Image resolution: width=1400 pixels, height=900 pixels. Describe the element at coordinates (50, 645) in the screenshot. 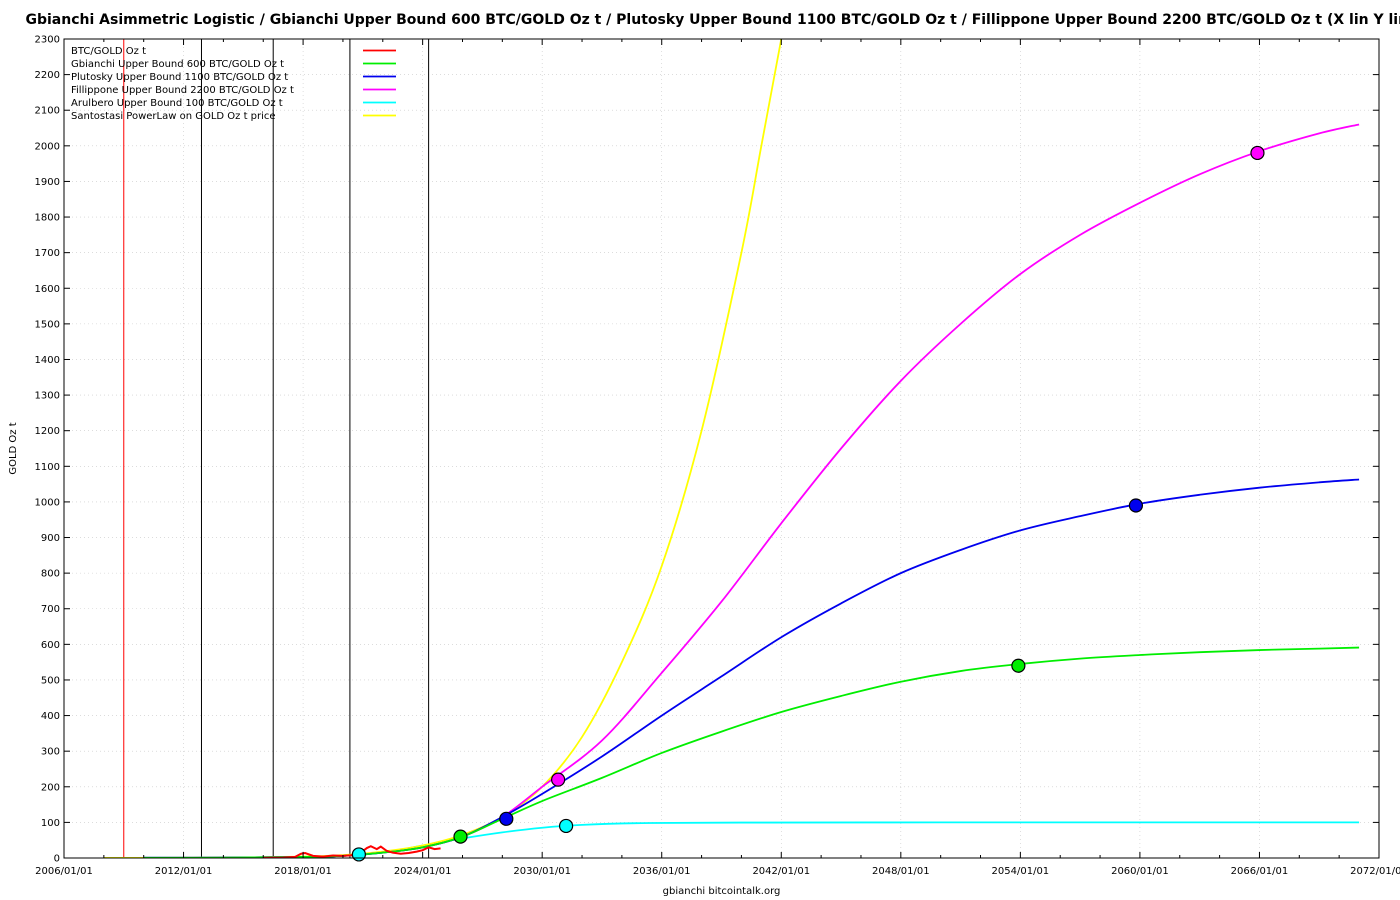

I see `y-tick-label: 600` at that location.